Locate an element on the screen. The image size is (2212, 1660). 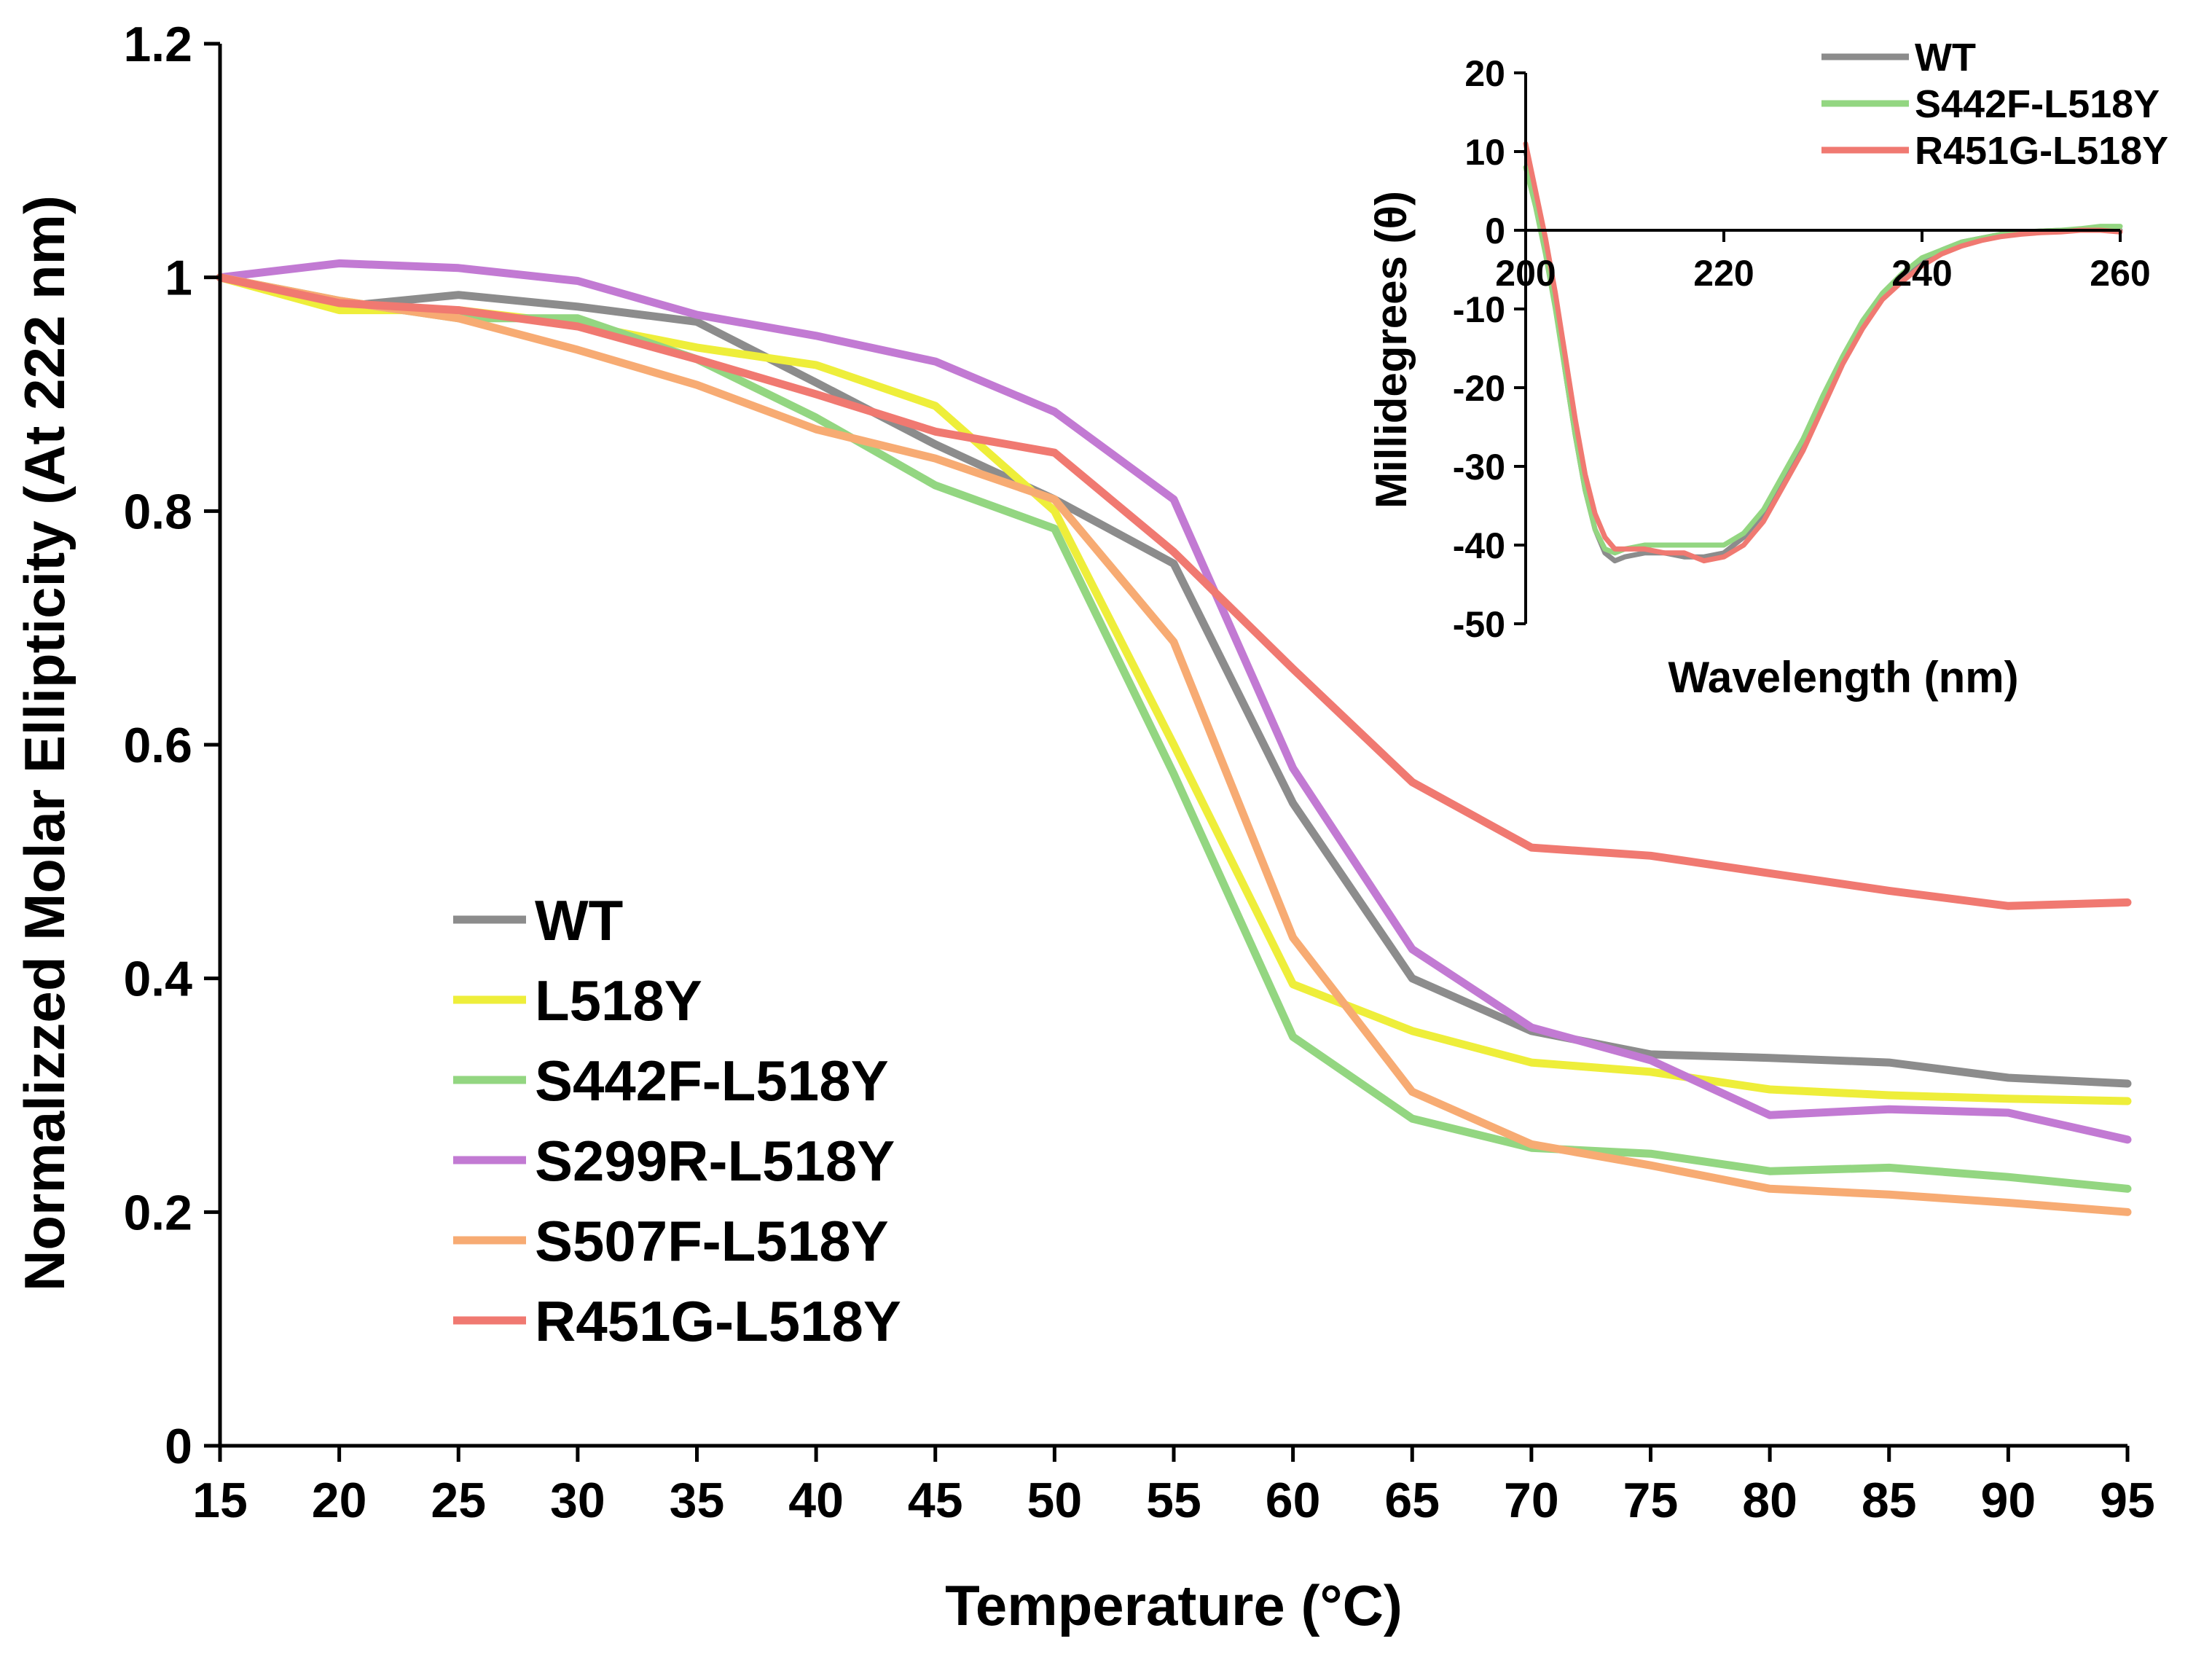
main-x-tick-label: 75 is located at coordinates (1651, 1501).